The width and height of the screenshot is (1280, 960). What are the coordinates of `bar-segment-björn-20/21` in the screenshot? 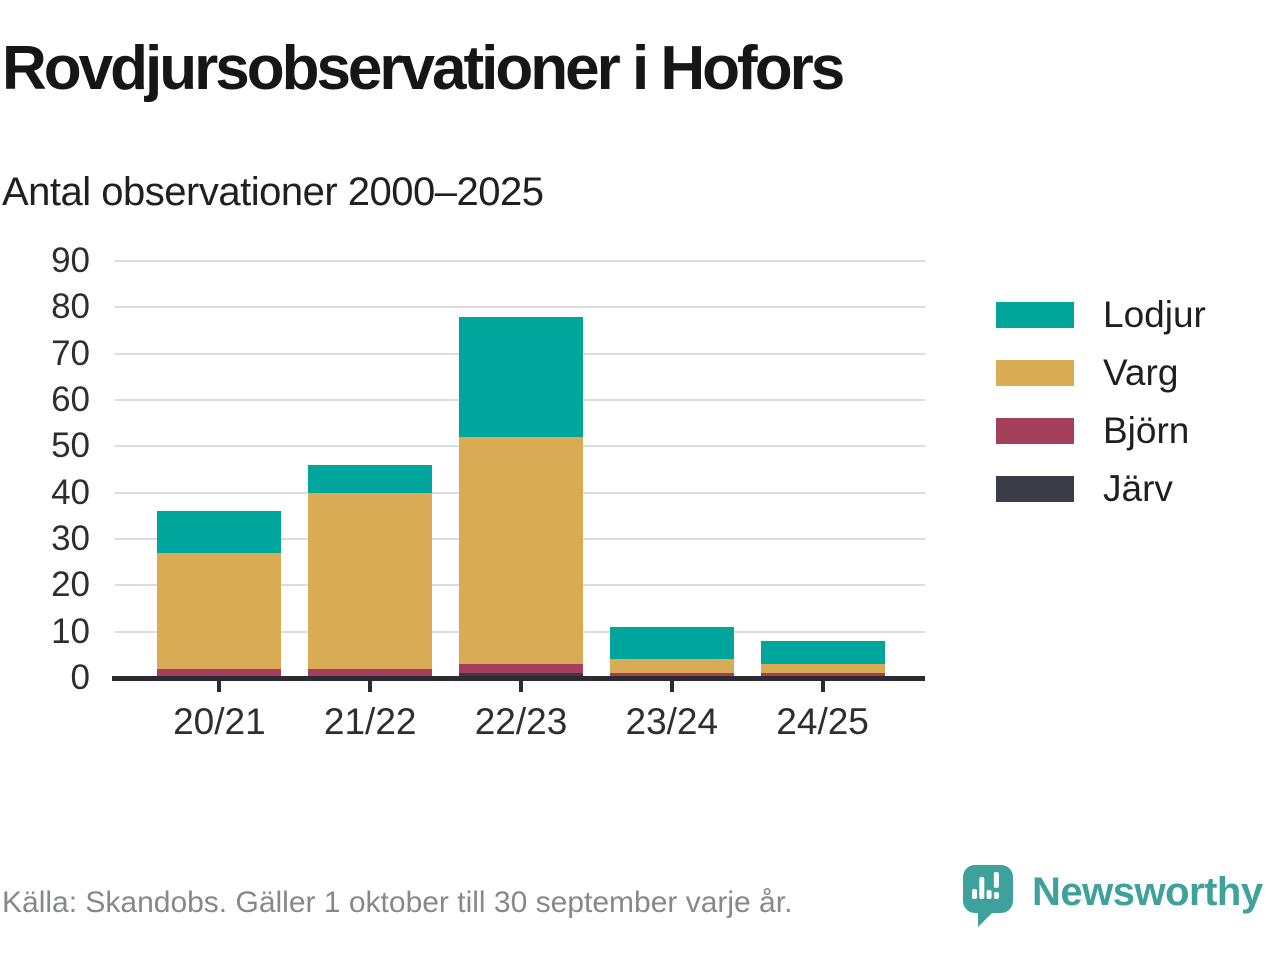 It's located at (219, 673).